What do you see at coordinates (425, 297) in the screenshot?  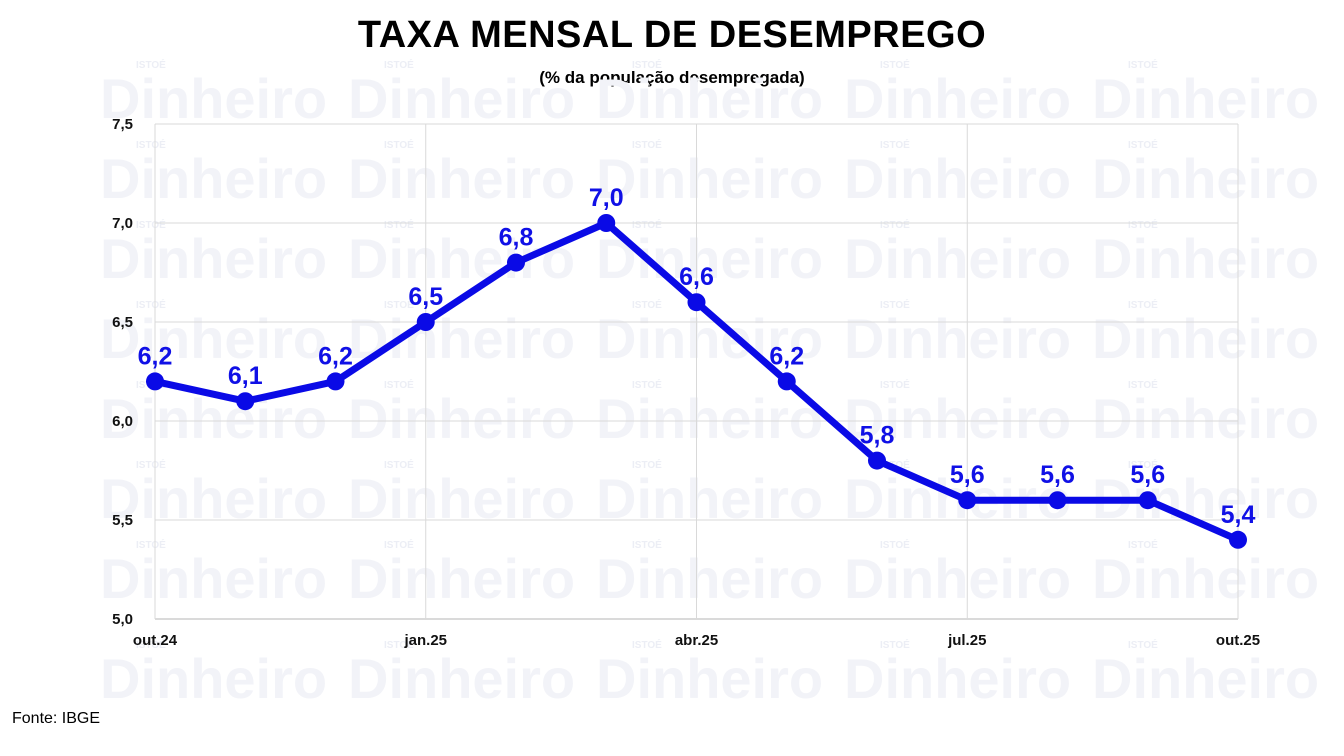 I see `data-label: 6,5` at bounding box center [425, 297].